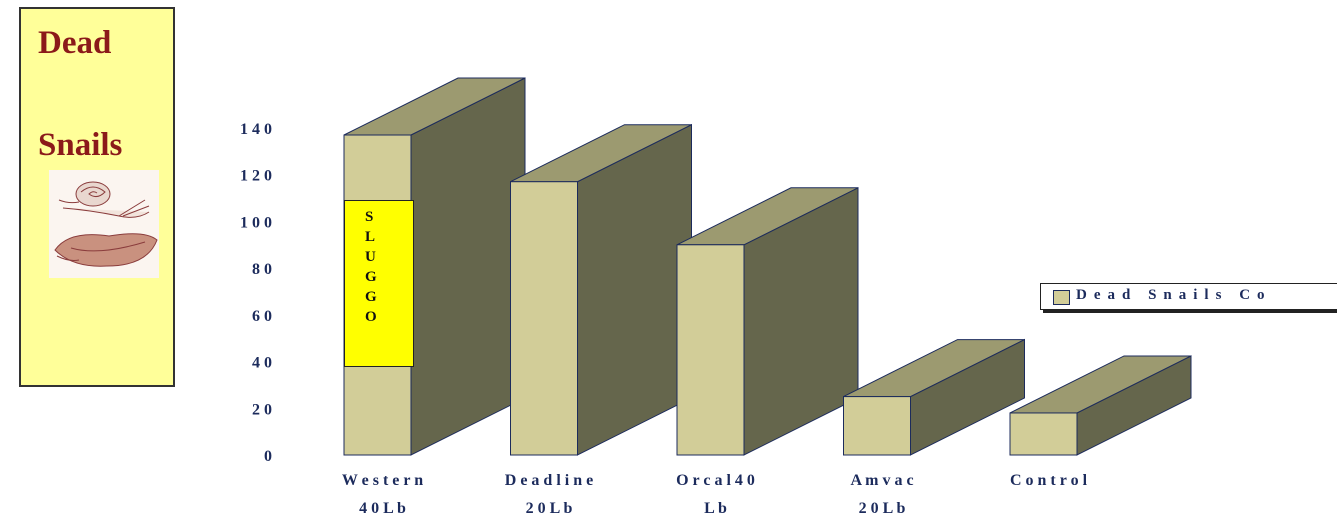 The width and height of the screenshot is (1337, 521). I want to click on sluggo-letter-o: O, so click(371, 317).